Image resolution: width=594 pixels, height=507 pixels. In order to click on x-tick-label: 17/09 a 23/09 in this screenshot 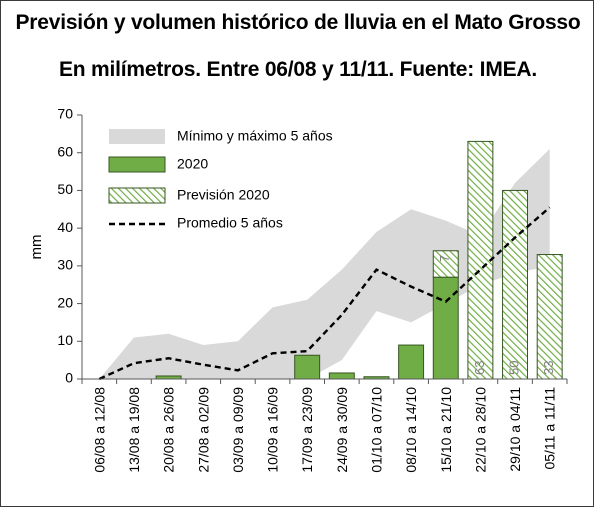, I will do `click(307, 430)`.